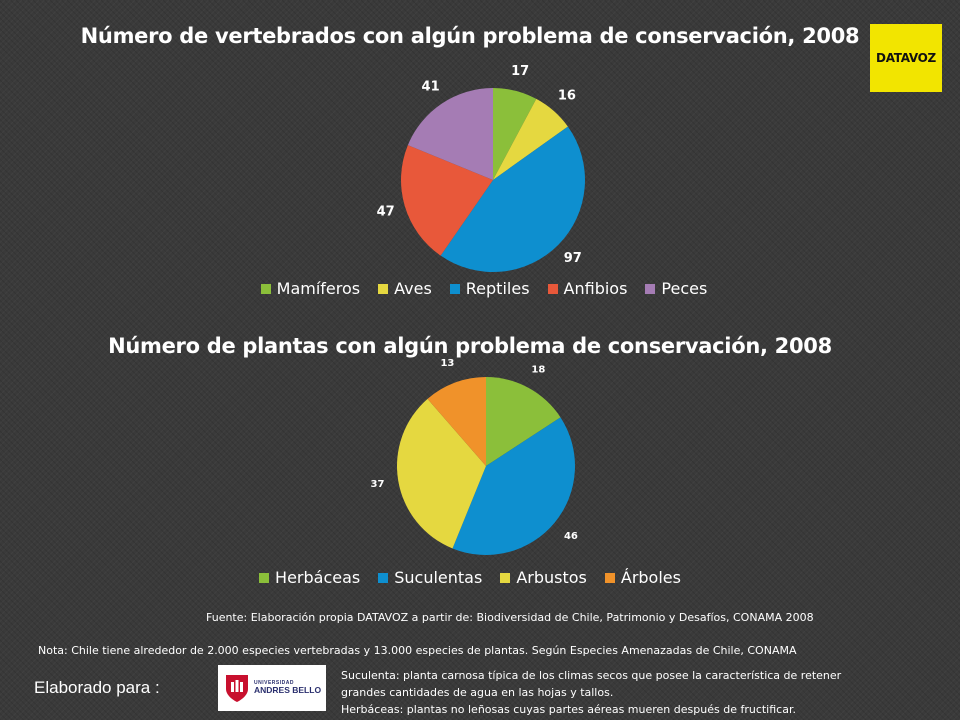 This screenshot has width=960, height=720. I want to click on vertebrates-data-label-2: 97, so click(573, 258).